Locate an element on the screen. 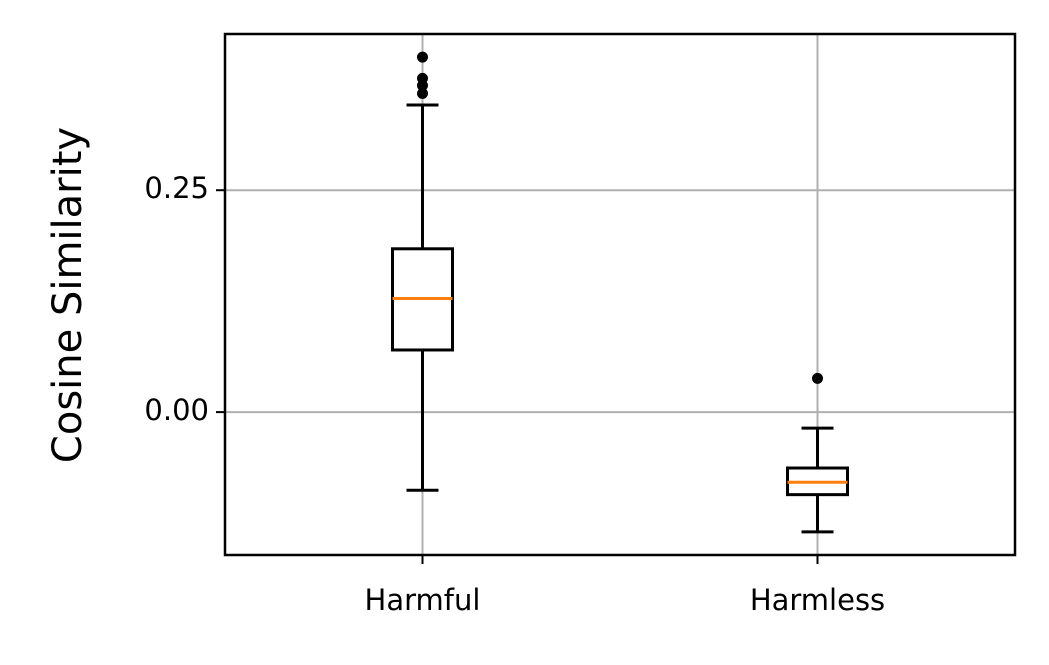  y-tick-label: 0.00 is located at coordinates (176, 410).